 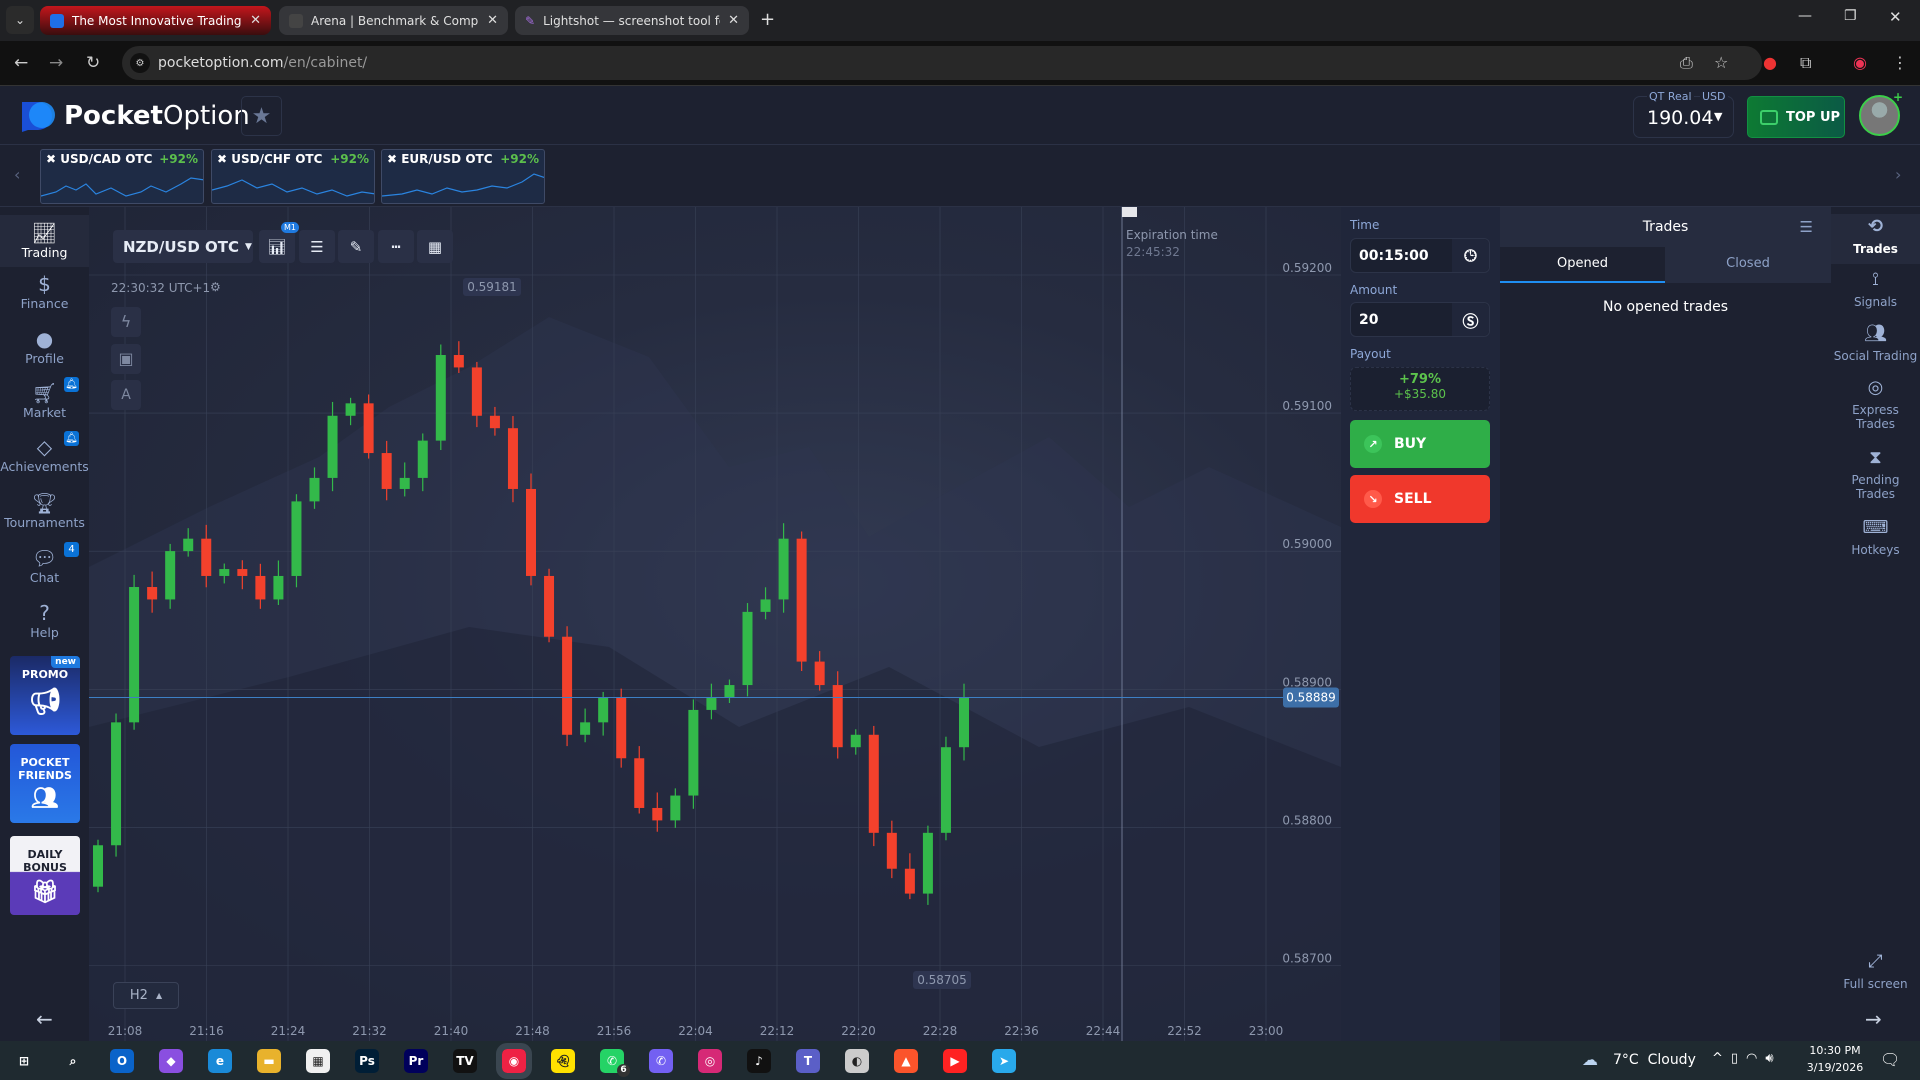 I want to click on top-up-button: TOP UP, so click(x=1796, y=117).